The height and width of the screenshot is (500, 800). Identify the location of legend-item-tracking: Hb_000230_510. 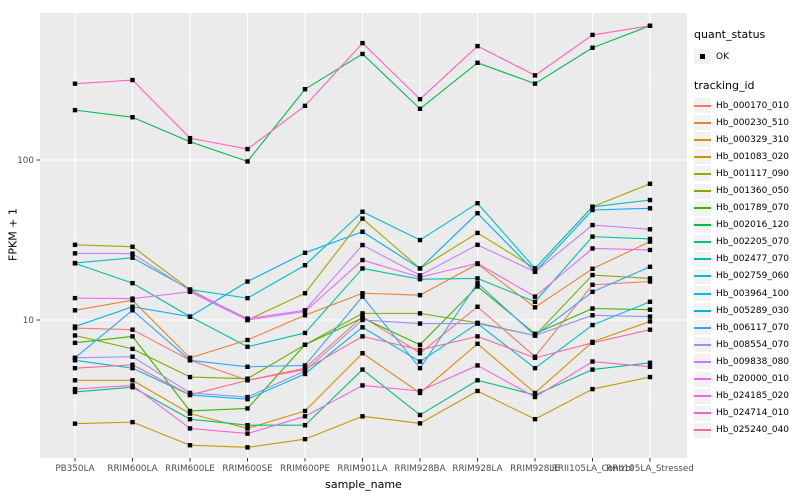
(747, 122).